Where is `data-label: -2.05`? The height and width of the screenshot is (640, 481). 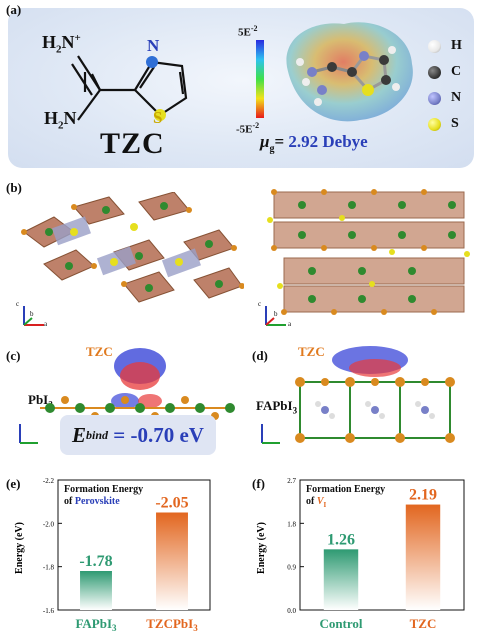
data-label: -2.05 is located at coordinates (171, 503).